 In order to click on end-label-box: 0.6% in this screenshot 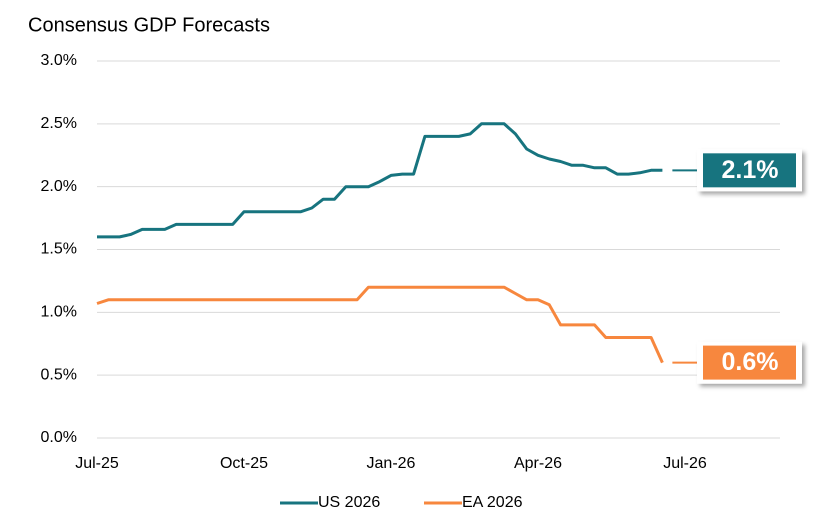, I will do `click(737, 362)`.